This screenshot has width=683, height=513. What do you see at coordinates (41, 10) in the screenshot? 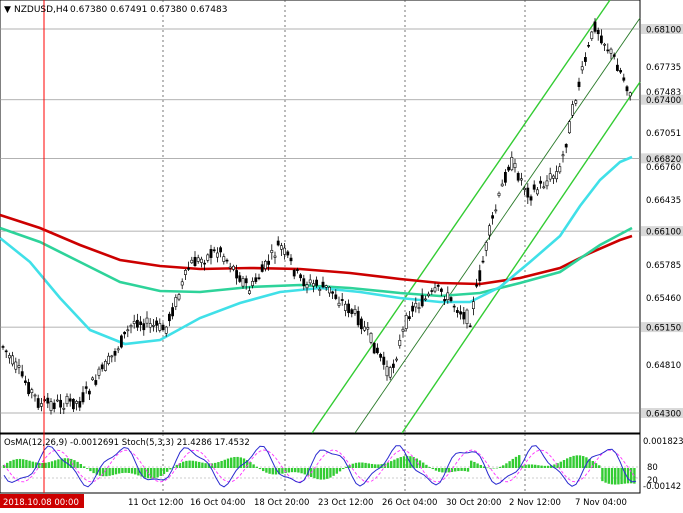
I see `symbol-timeframe: NZDUSD,H4` at bounding box center [41, 10].